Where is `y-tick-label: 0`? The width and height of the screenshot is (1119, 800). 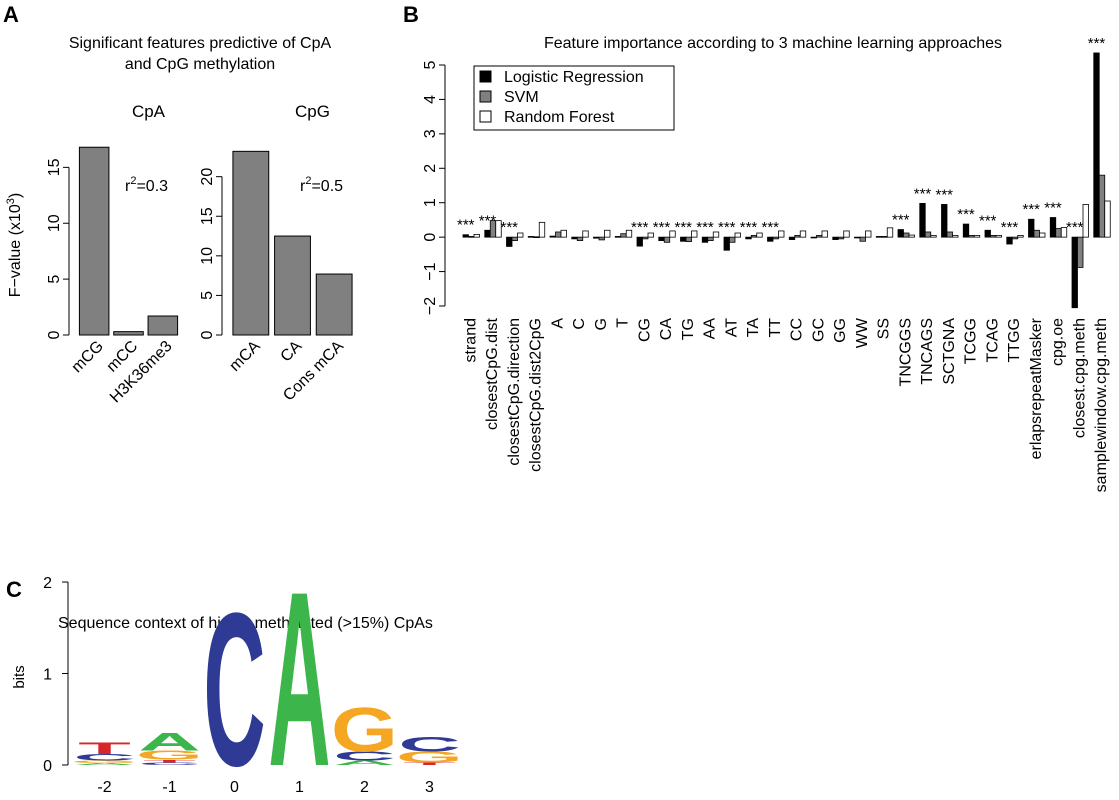
y-tick-label: 0 is located at coordinates (54, 334).